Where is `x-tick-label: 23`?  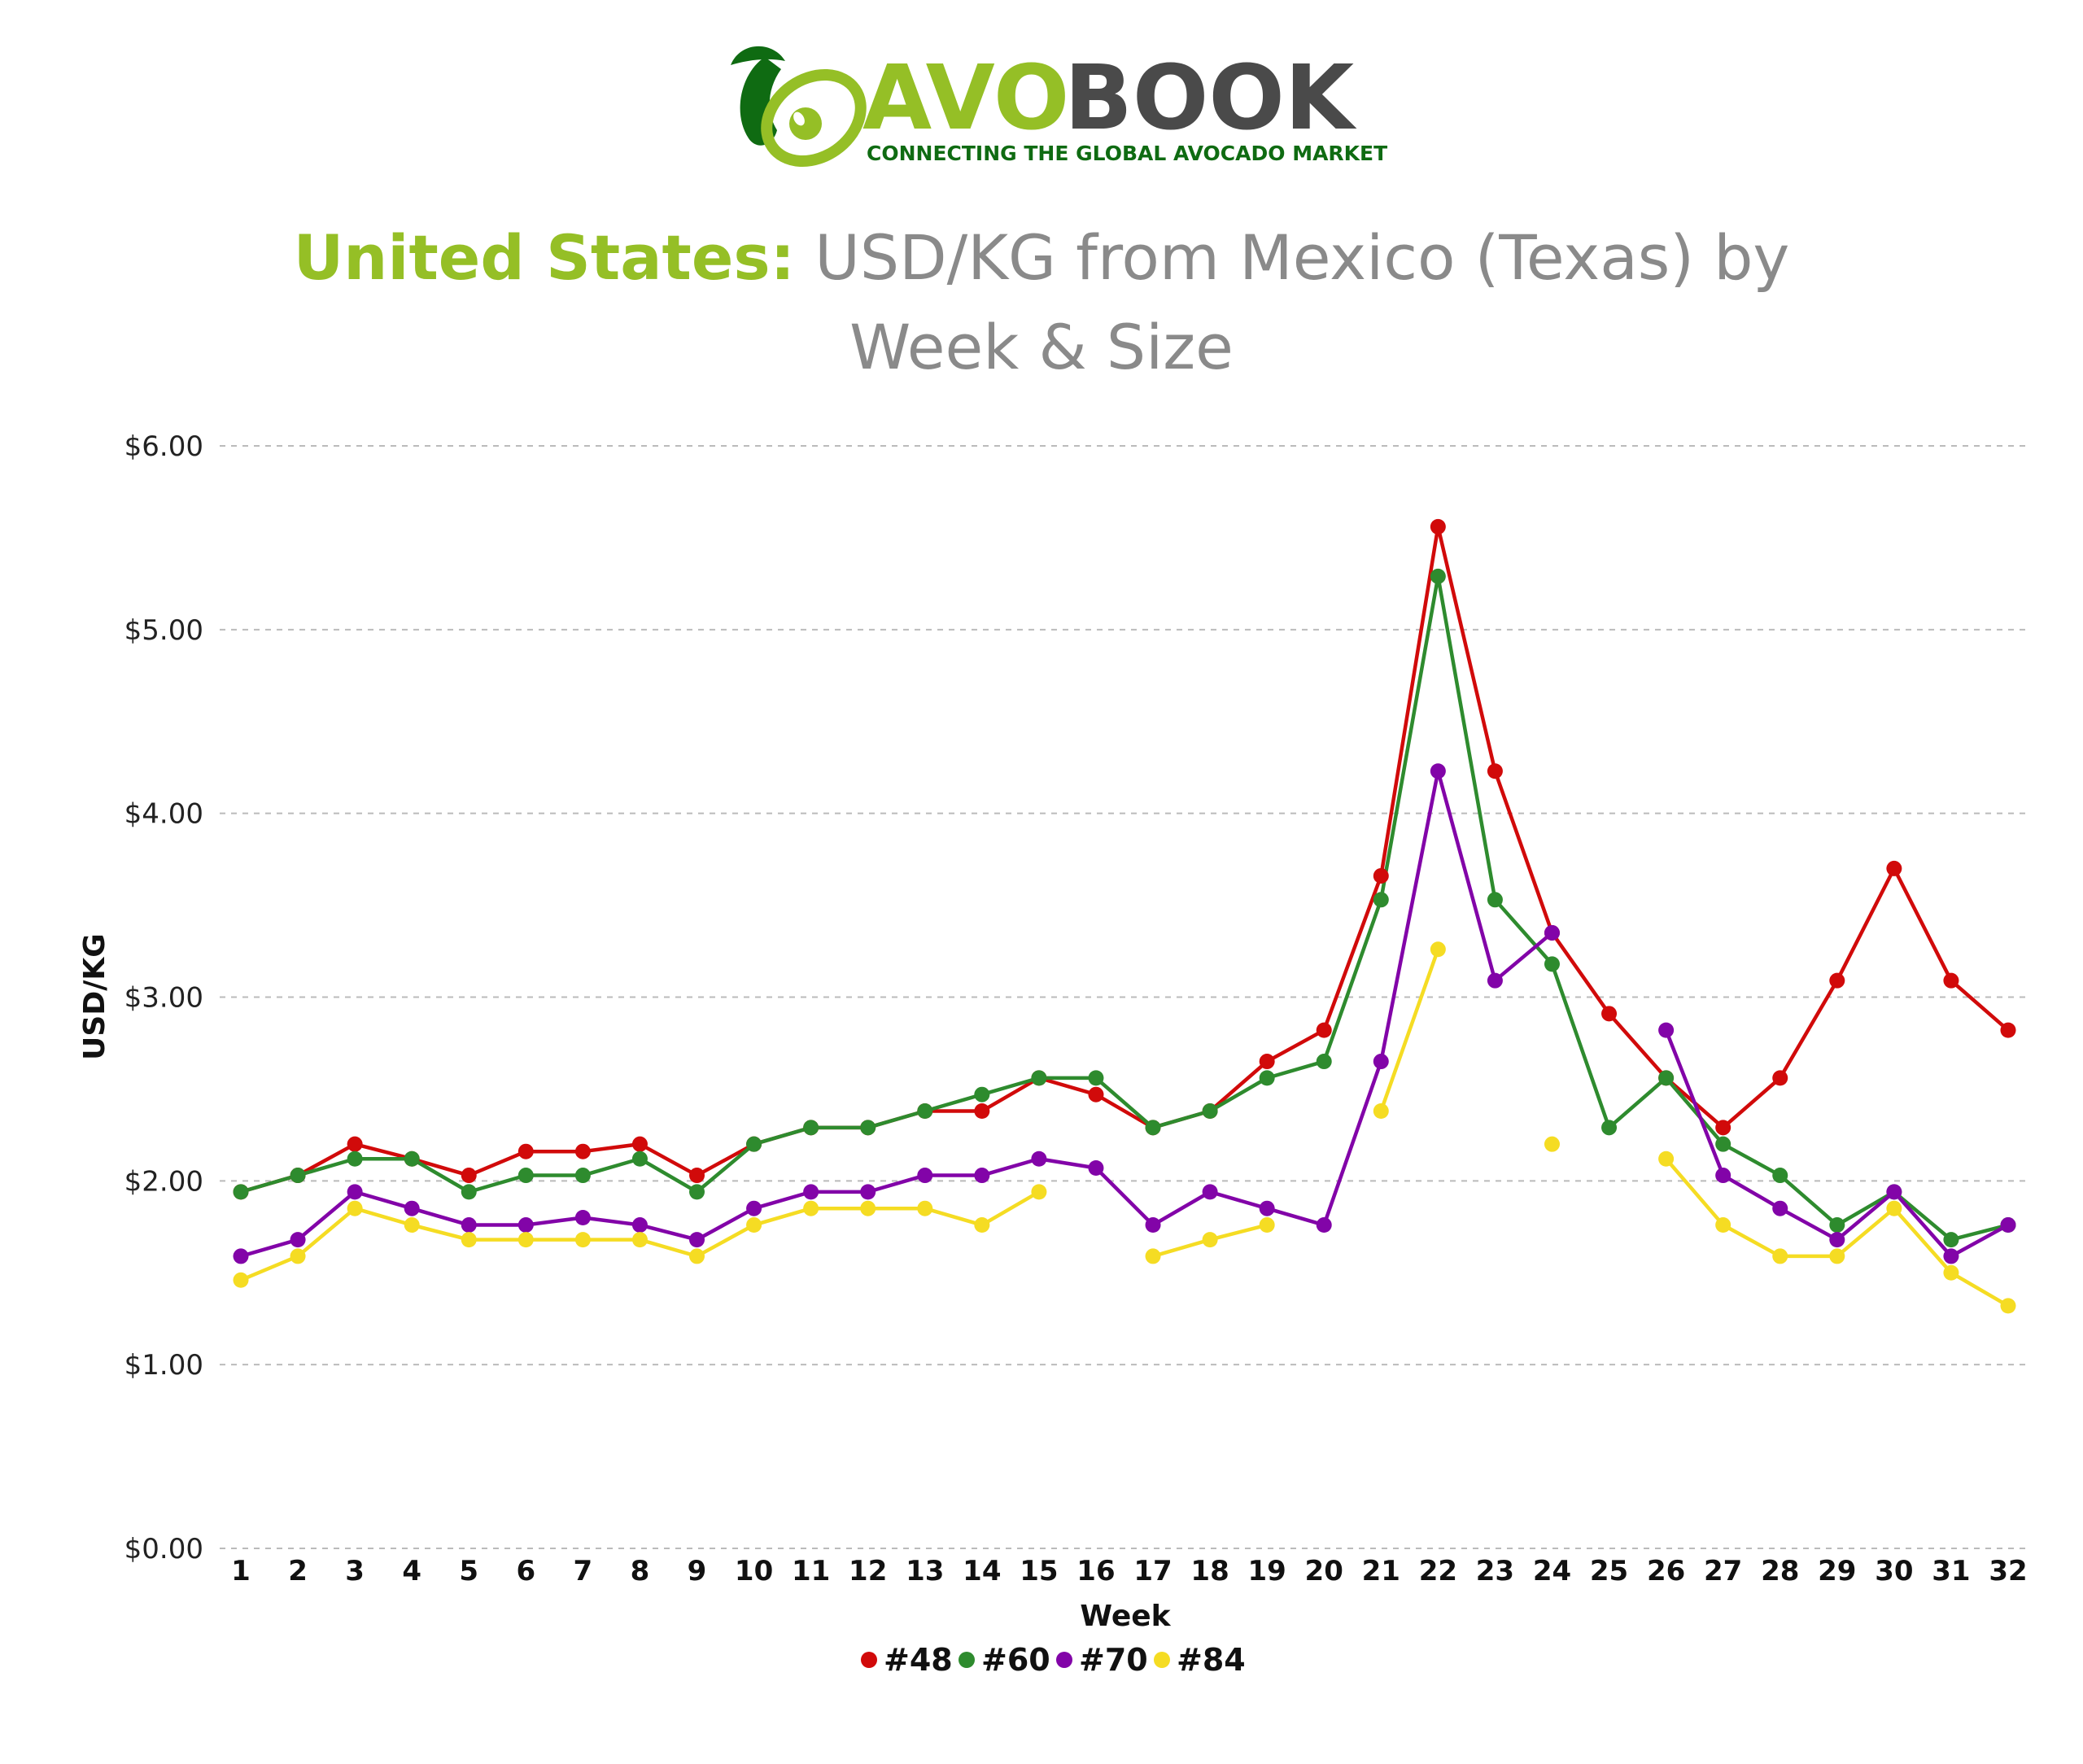
x-tick-label: 23 is located at coordinates (1495, 1571).